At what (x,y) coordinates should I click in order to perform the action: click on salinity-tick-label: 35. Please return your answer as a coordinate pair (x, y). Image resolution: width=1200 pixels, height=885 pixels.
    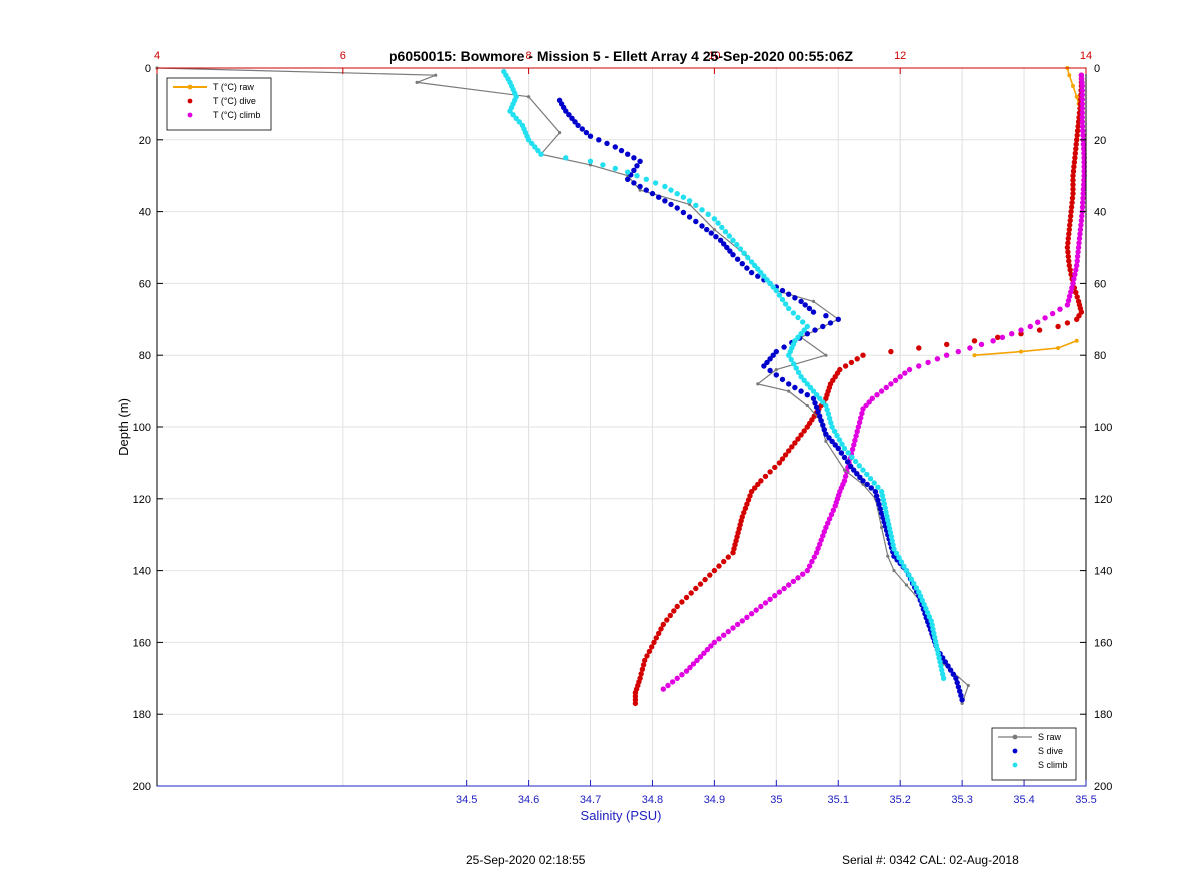
    Looking at the image, I should click on (776, 800).